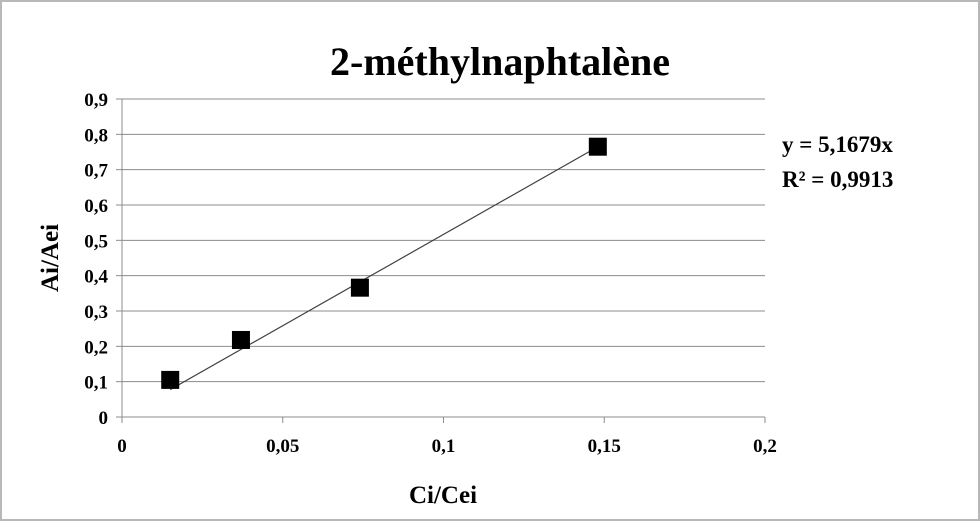  I want to click on x-tick-label: 0, so click(122, 446).